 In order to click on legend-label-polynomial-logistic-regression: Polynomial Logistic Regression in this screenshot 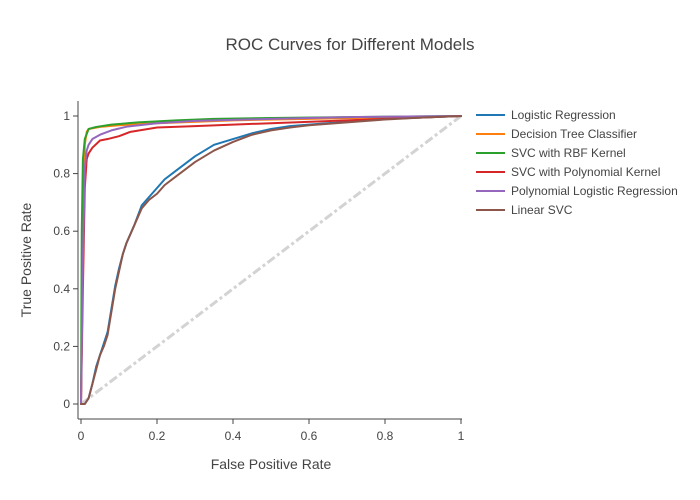, I will do `click(594, 191)`.